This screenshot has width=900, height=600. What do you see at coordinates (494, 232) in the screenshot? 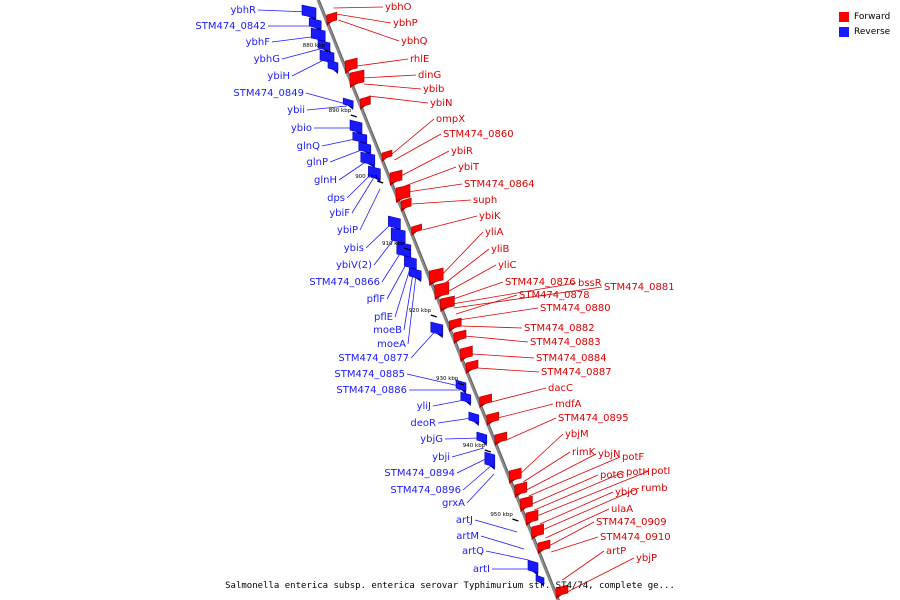
I see `forward-gene-label: yliA` at bounding box center [494, 232].